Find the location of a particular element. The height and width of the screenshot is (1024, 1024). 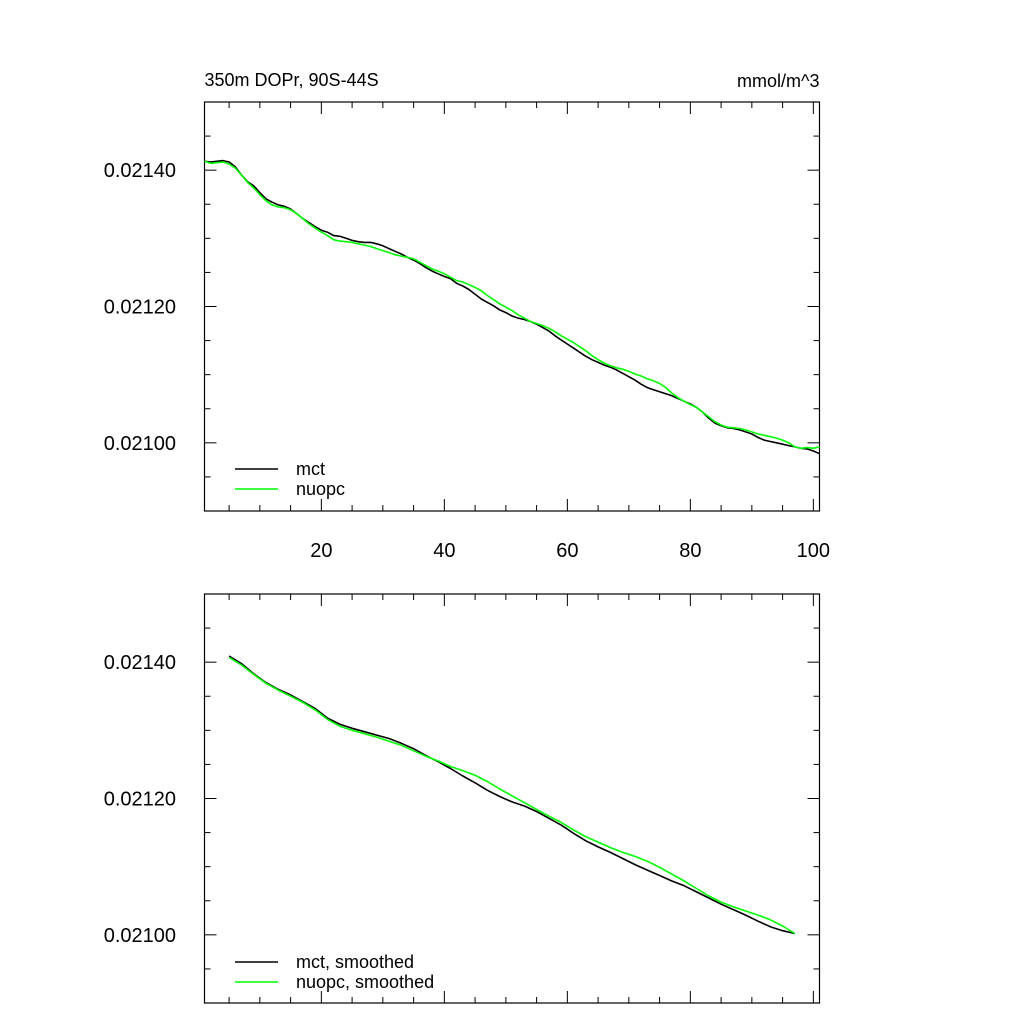

chart2-legend-label-1: mct, smoothed is located at coordinates (355, 962).